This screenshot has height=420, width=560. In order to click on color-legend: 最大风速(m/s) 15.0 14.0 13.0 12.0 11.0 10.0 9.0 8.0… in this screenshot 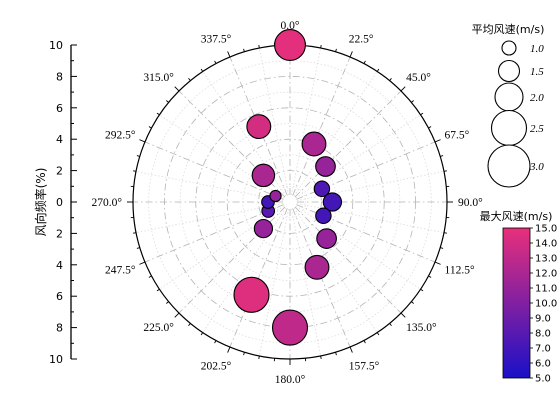, I will do `click(519, 297)`.